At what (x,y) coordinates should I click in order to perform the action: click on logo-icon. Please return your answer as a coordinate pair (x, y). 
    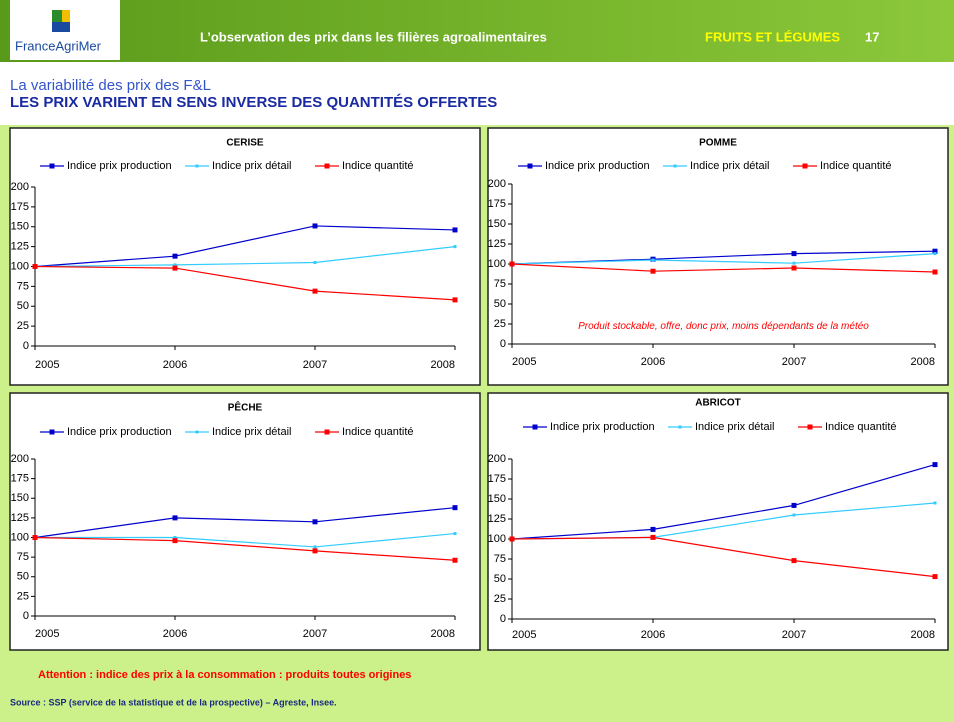
    Looking at the image, I should click on (66, 16).